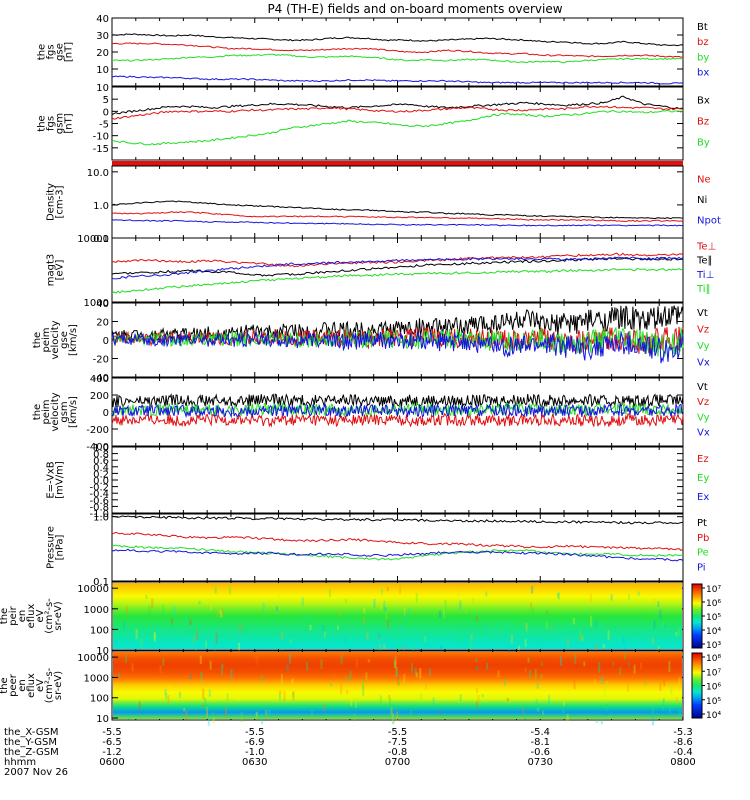  Describe the element at coordinates (397, 520) in the screenshot. I see `series-line-pt` at that location.